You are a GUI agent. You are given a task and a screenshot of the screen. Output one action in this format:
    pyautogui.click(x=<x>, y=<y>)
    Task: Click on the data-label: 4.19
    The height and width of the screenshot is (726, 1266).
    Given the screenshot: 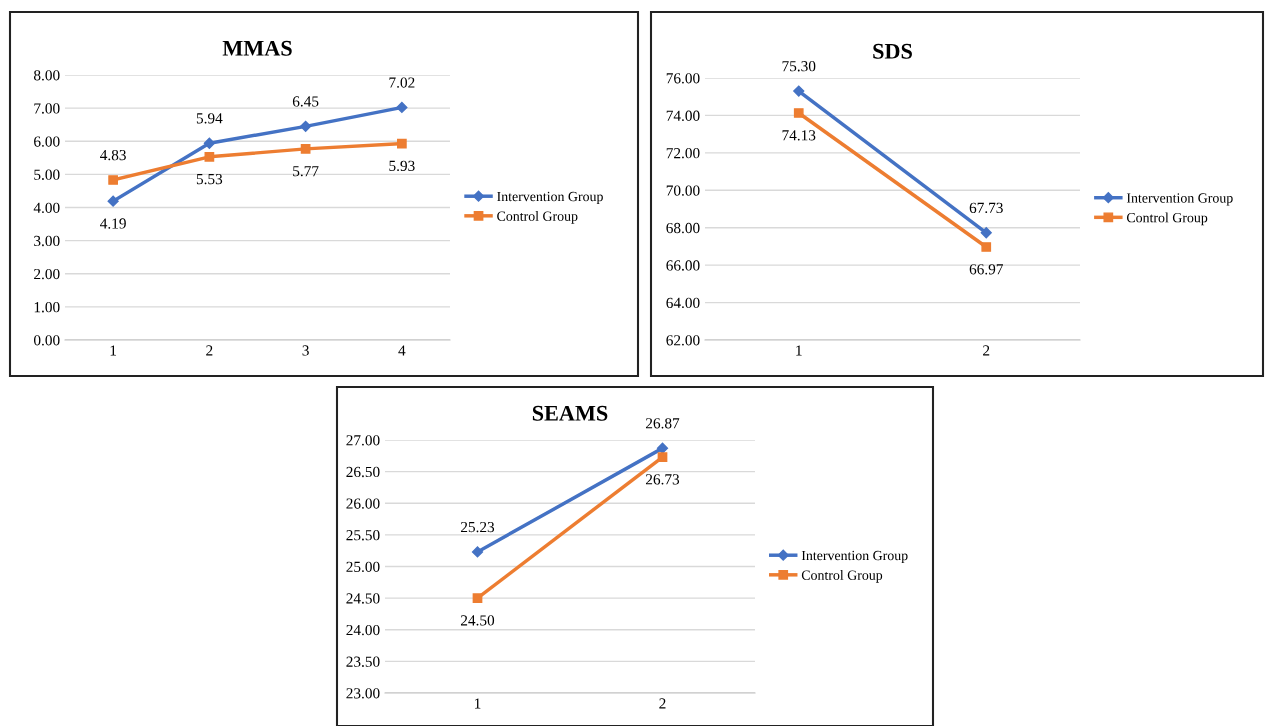 What is the action you would take?
    pyautogui.click(x=113, y=223)
    